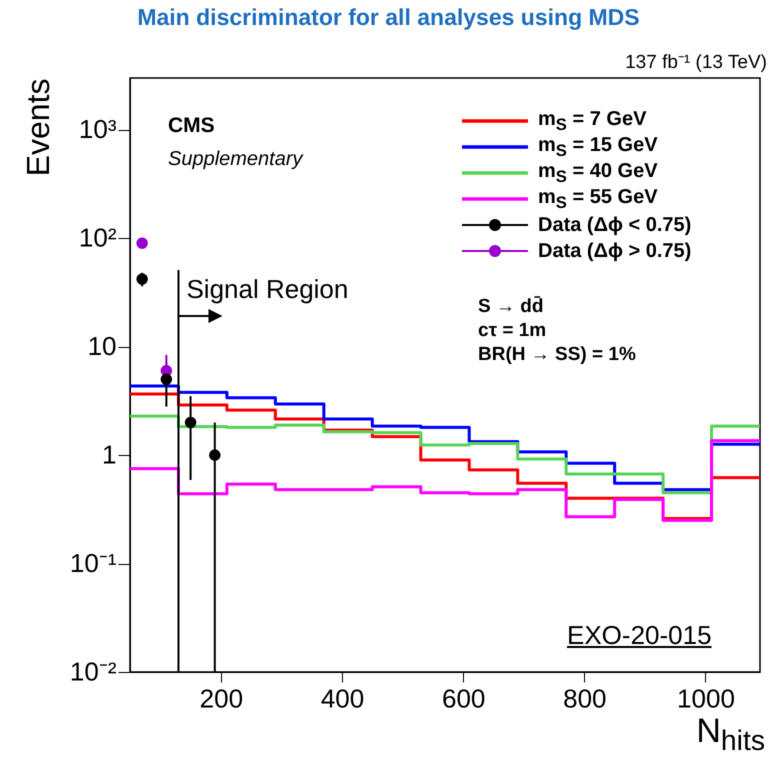 This screenshot has height=759, width=777. I want to click on legend-label: m$_{S}$ = 15 GeV, so click(598, 147).